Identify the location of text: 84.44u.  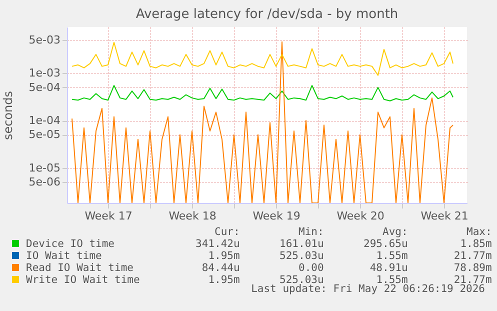
(220, 268).